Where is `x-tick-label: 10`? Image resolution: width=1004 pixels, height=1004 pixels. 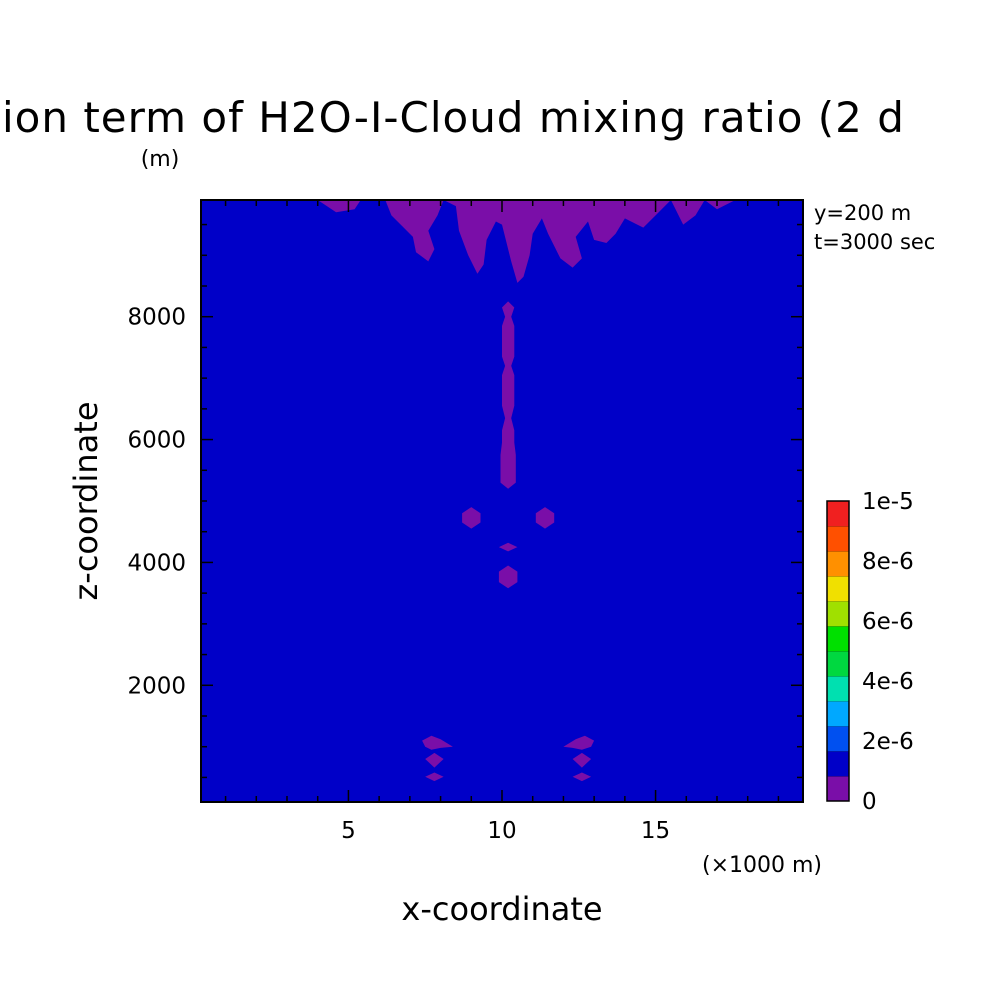 x-tick-label: 10 is located at coordinates (501, 831).